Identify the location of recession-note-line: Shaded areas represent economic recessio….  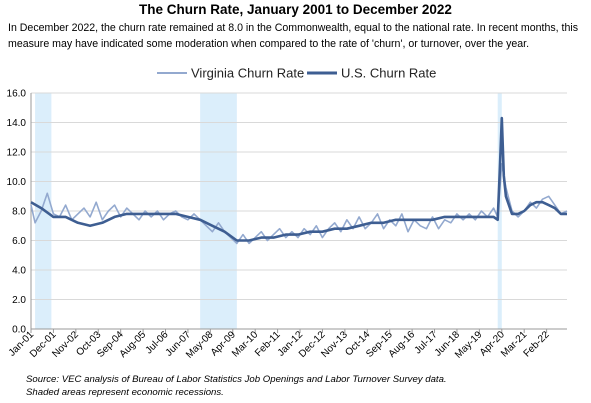
(125, 392).